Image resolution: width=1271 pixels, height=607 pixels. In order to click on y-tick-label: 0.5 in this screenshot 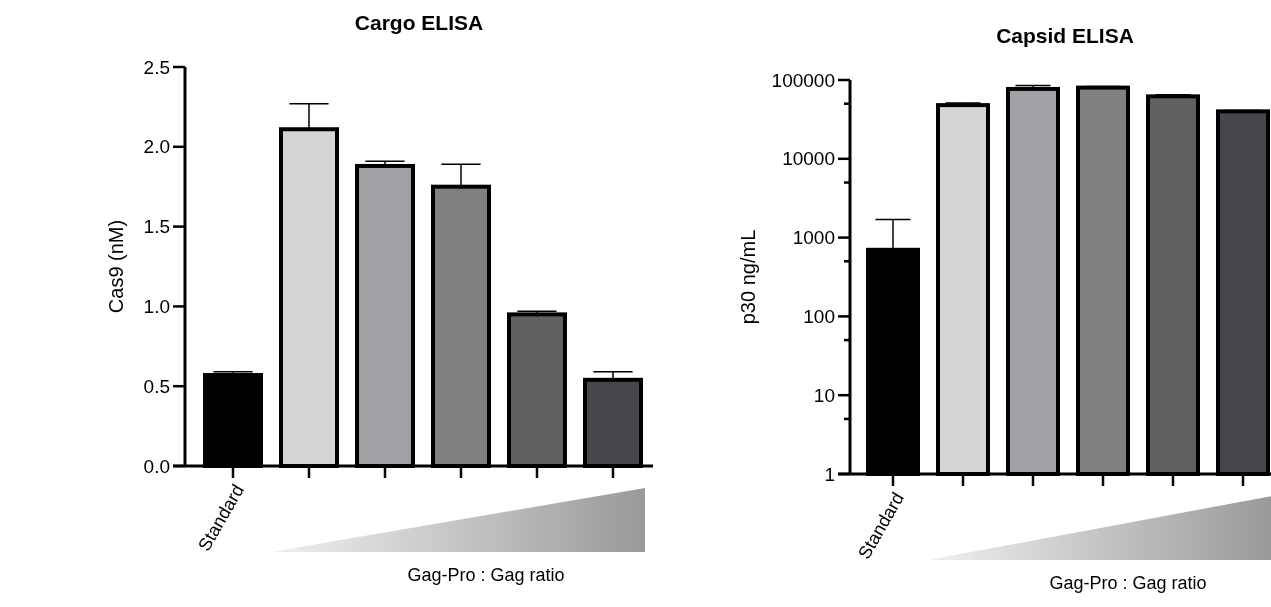, I will do `click(156, 386)`.